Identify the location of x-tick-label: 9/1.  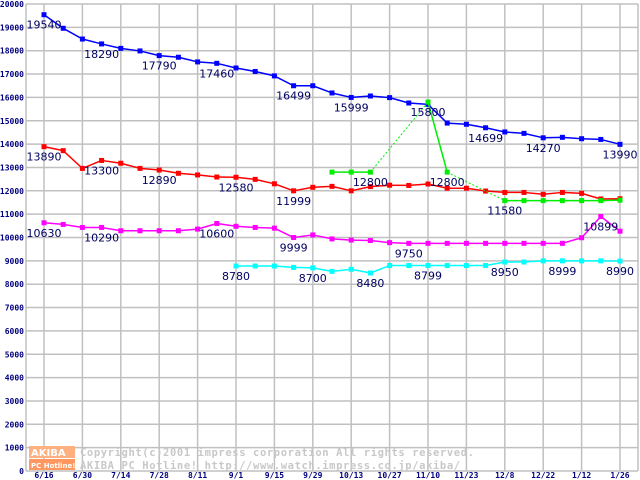
(236, 475).